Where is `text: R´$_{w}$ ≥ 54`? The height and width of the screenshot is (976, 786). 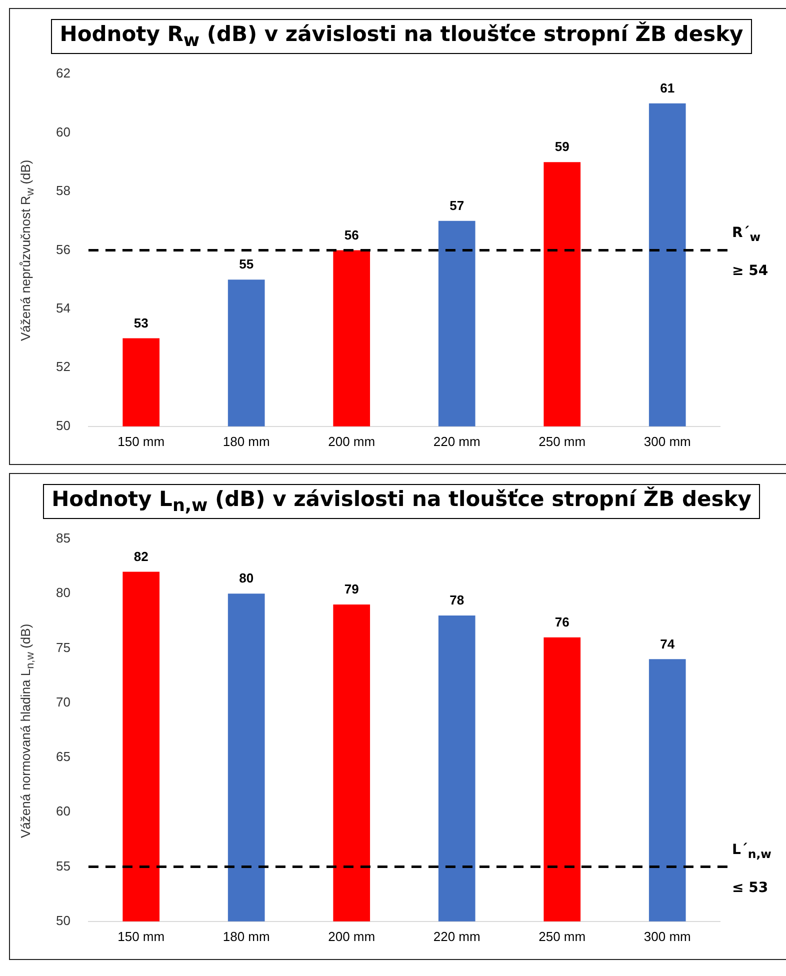 text: R´$_{w}$ ≥ 54 is located at coordinates (750, 252).